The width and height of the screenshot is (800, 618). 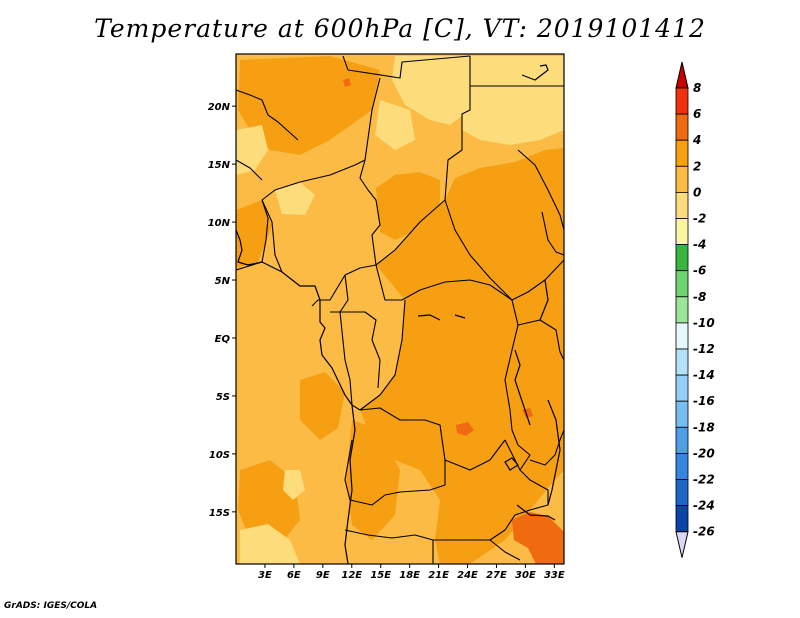 What do you see at coordinates (704, 375) in the screenshot?
I see `colorbar-label: -14` at bounding box center [704, 375].